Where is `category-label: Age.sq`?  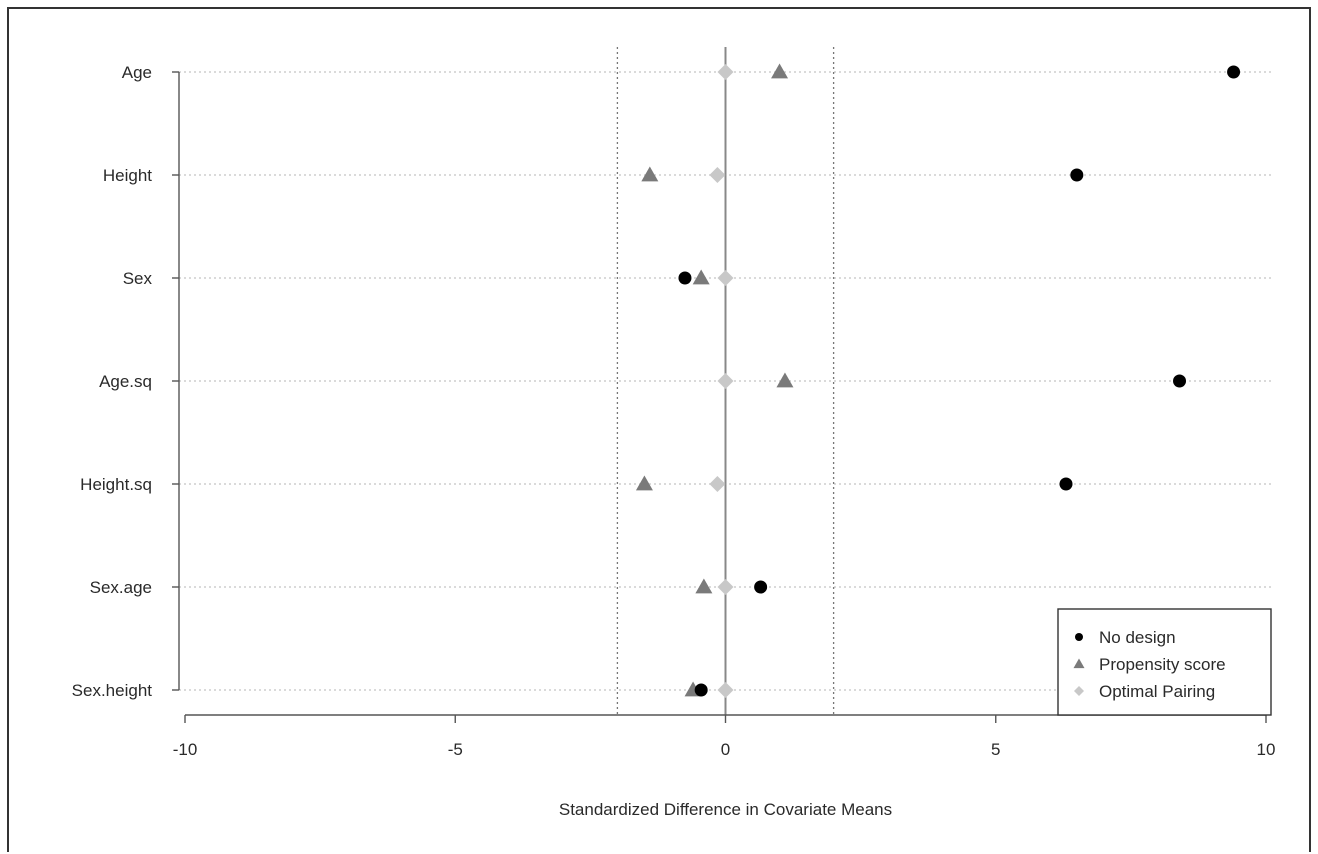 category-label: Age.sq is located at coordinates (125, 381).